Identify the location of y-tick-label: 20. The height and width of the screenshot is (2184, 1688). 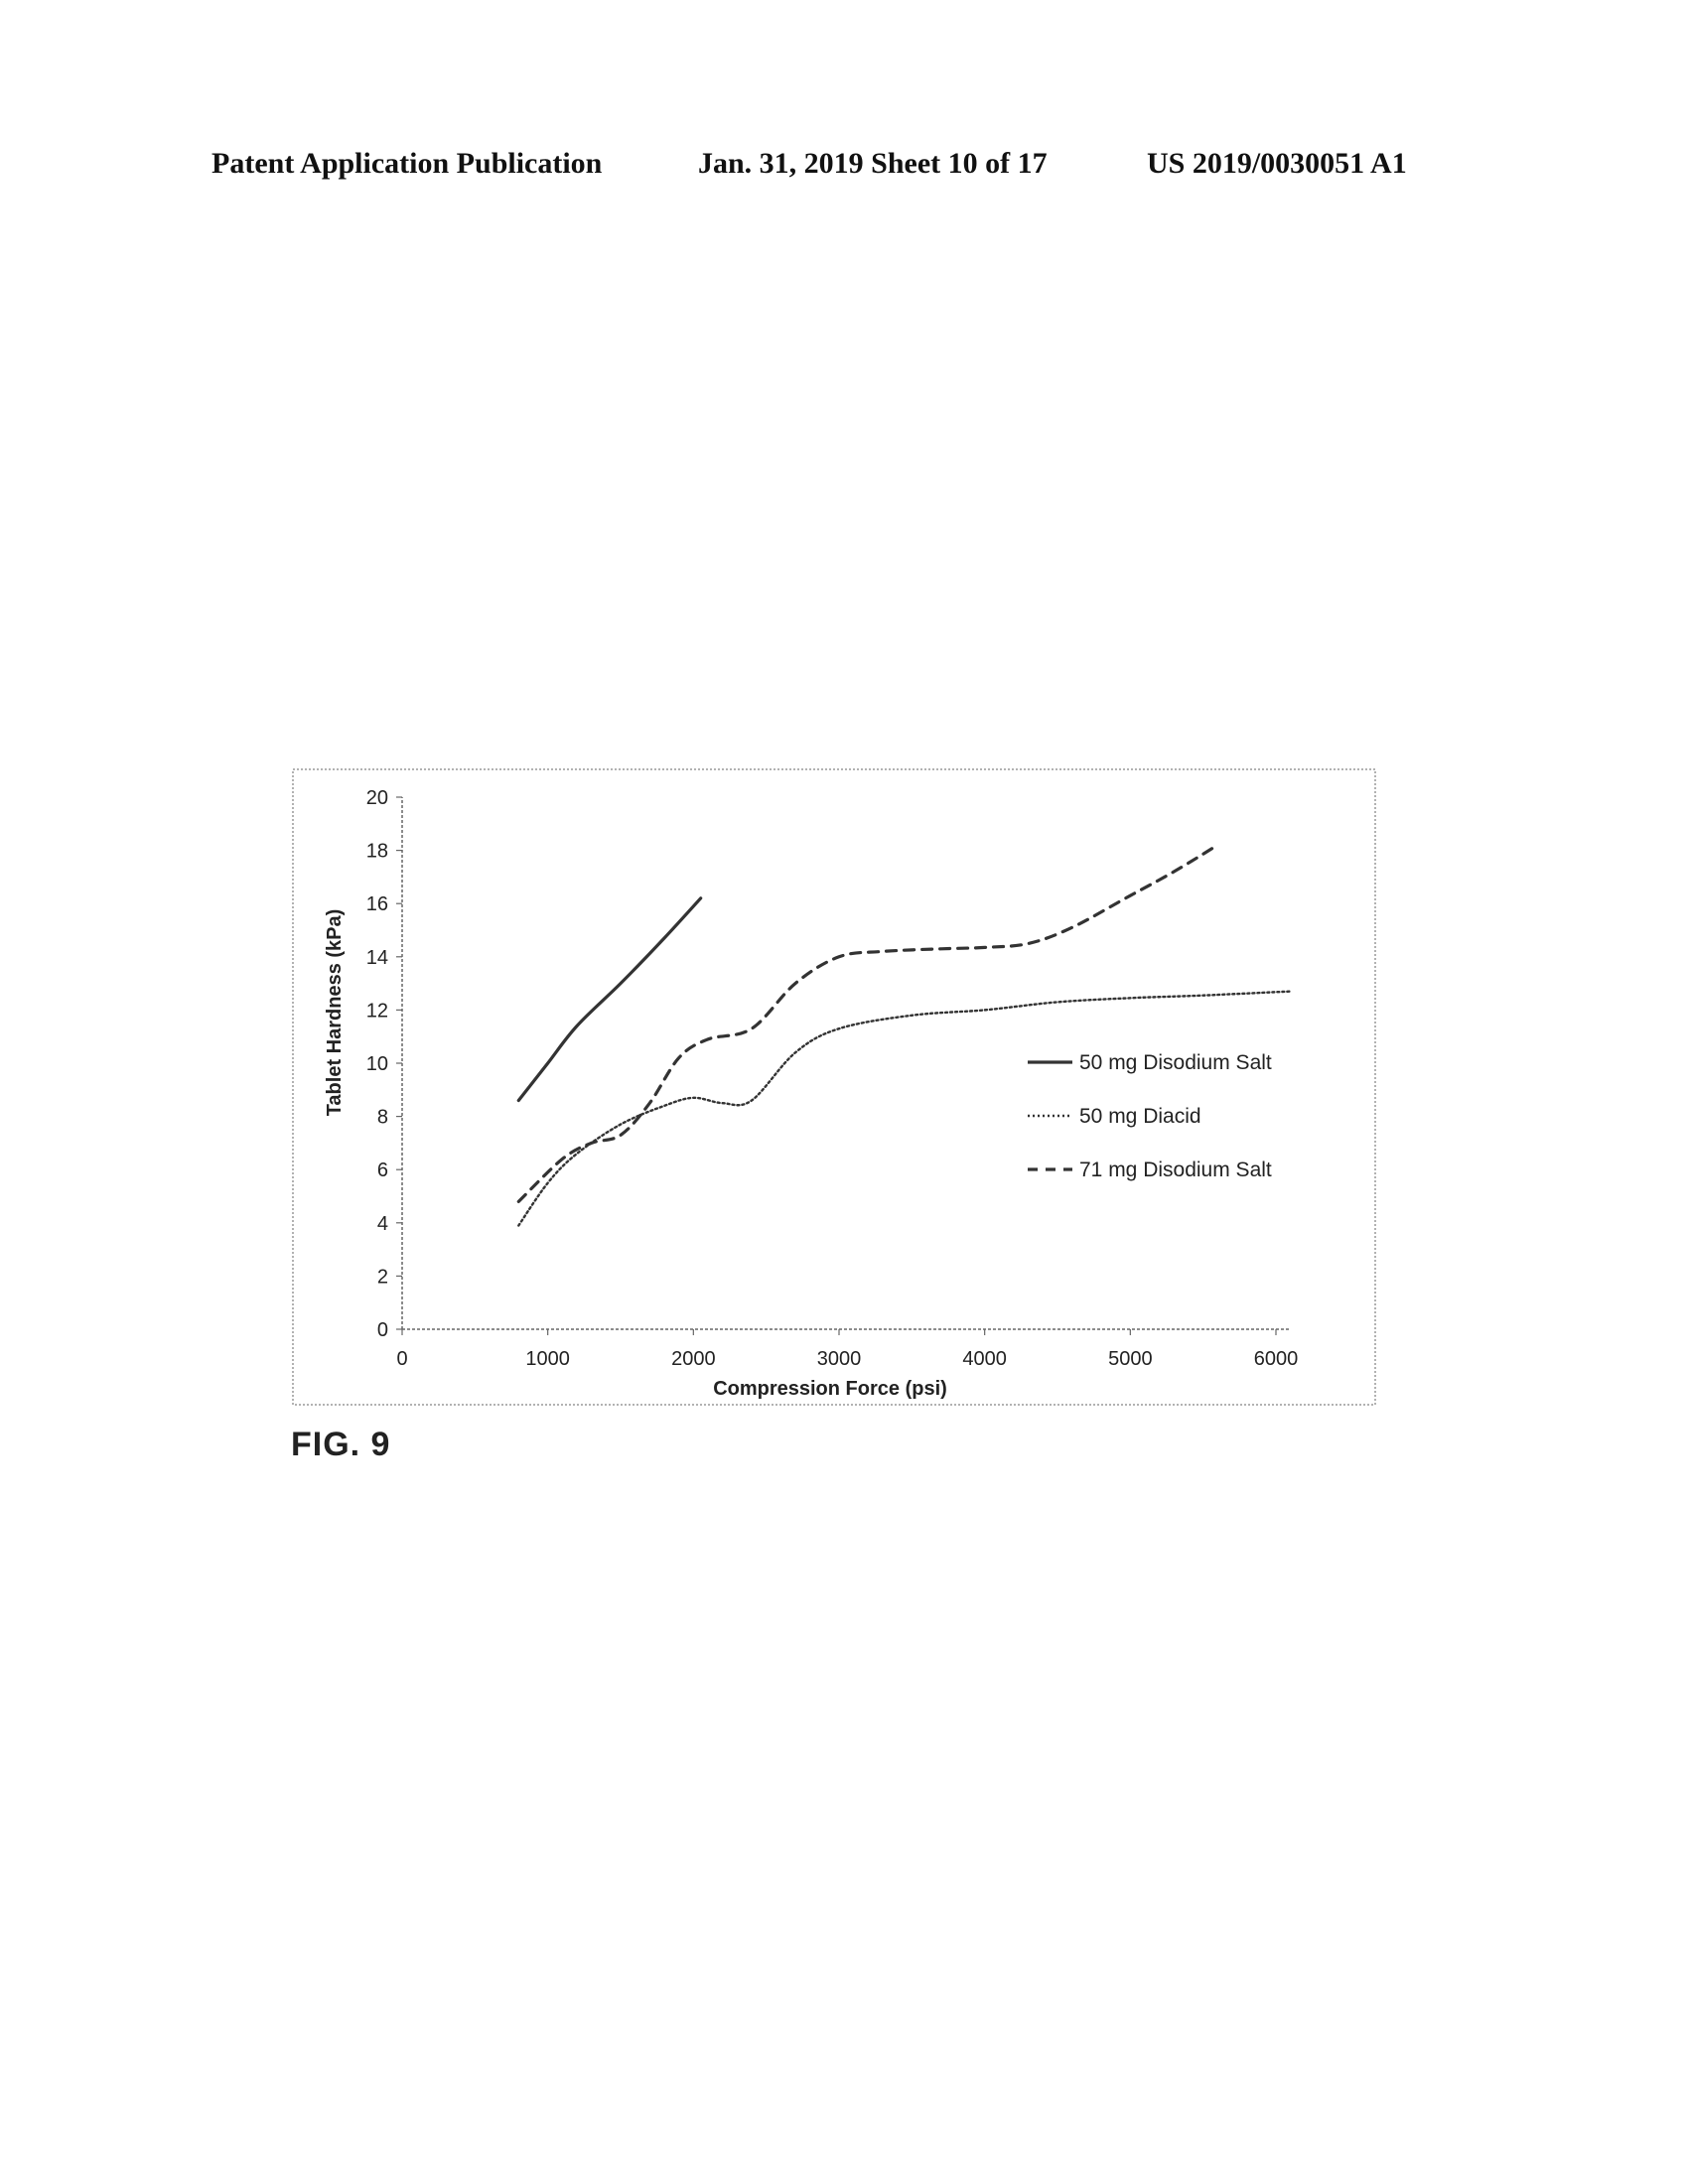
(377, 798).